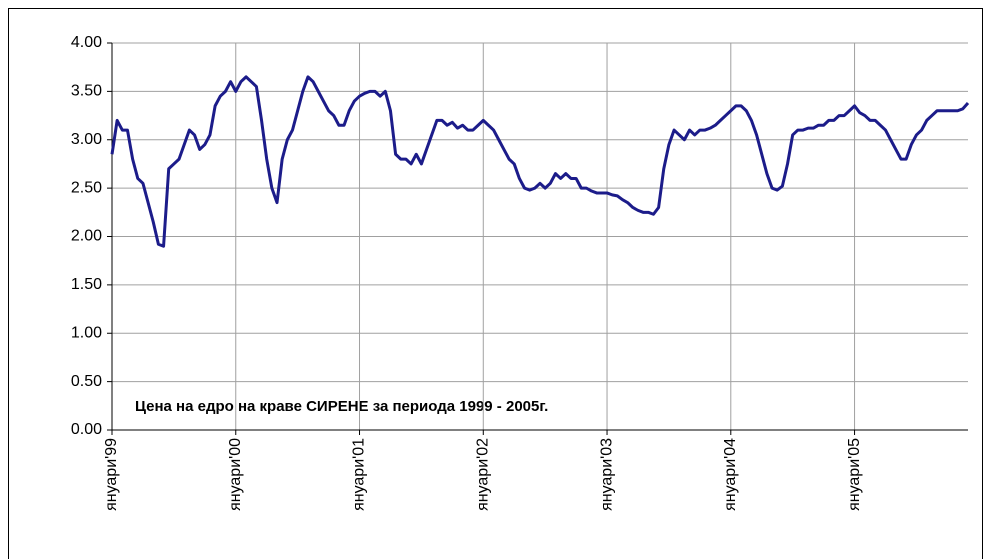  Describe the element at coordinates (482, 474) in the screenshot. I see `x-tick-label: януари'02` at that location.